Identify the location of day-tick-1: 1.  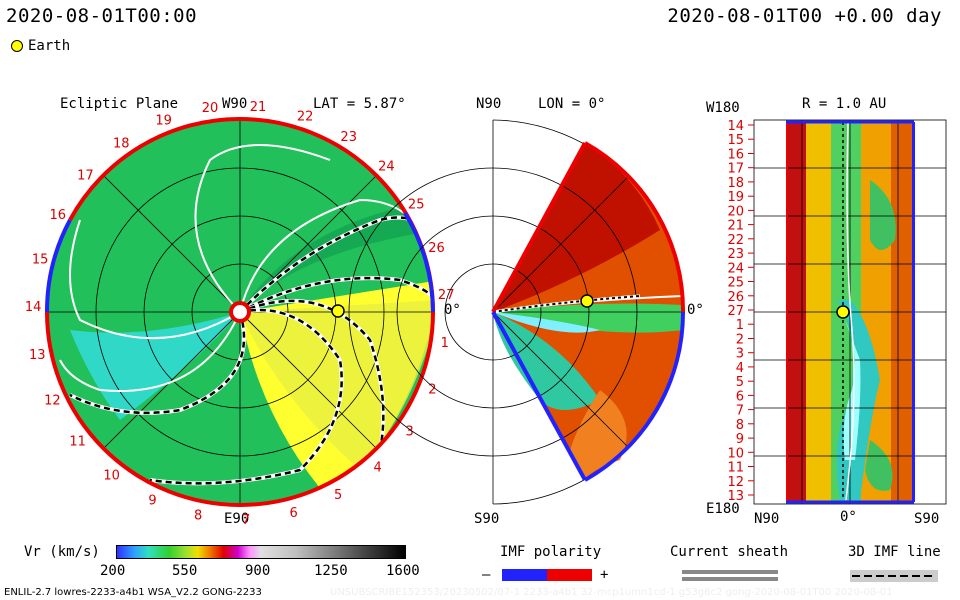
(445, 343).